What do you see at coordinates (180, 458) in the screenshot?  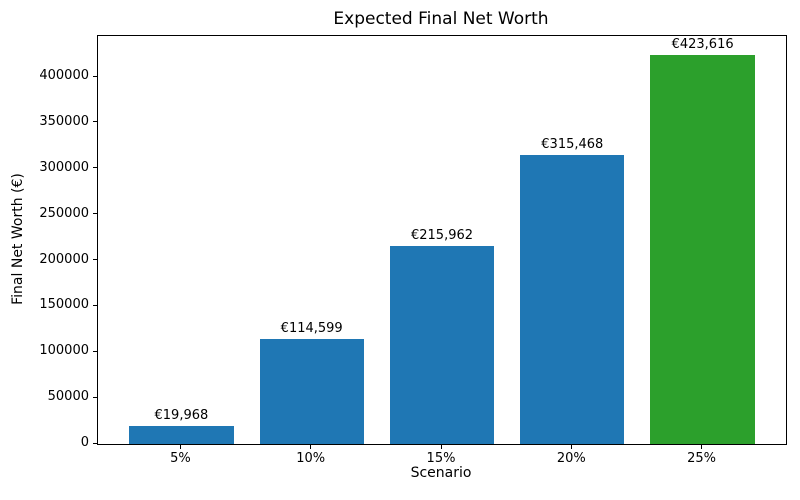 I see `x-tick-label: 5%` at bounding box center [180, 458].